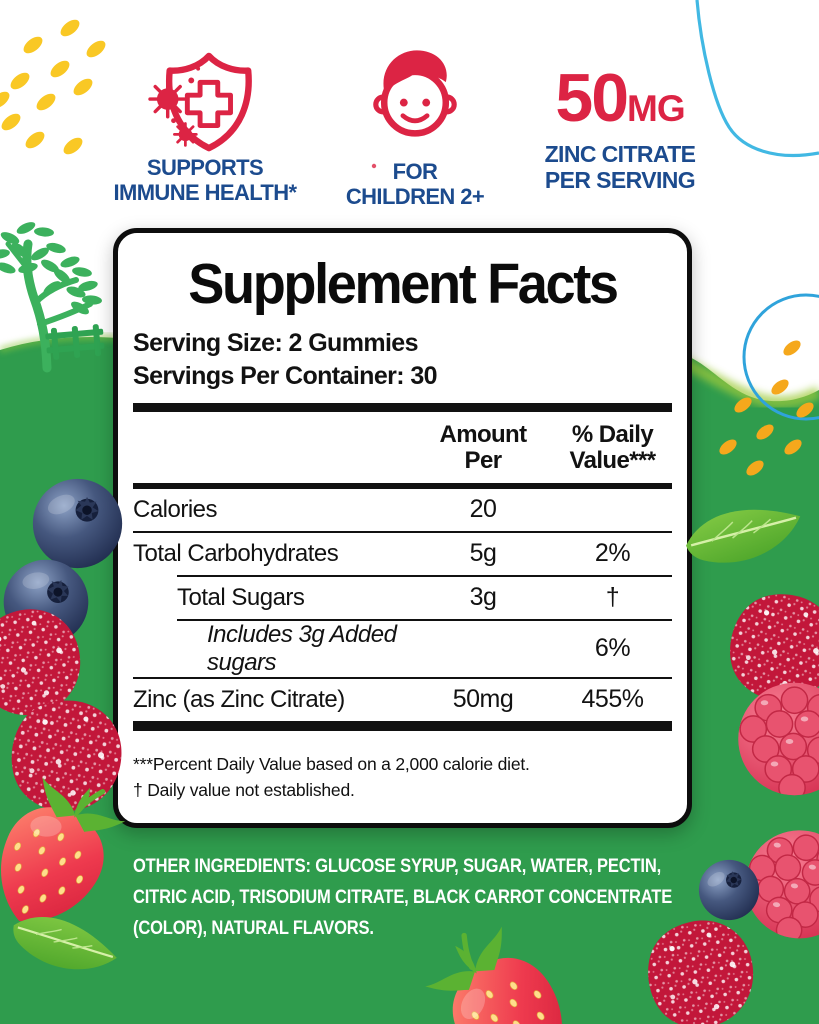 The image size is (819, 1024). I want to click on orange-dots-pattern, so click(766, 408).